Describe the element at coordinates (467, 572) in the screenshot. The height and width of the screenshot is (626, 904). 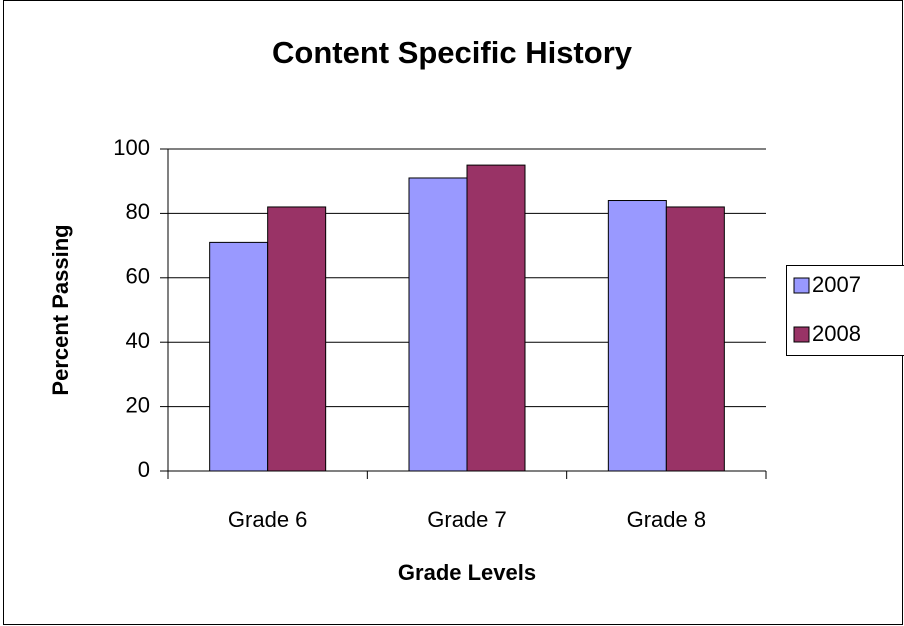
I see `x-axis-label: Grade Levels` at that location.